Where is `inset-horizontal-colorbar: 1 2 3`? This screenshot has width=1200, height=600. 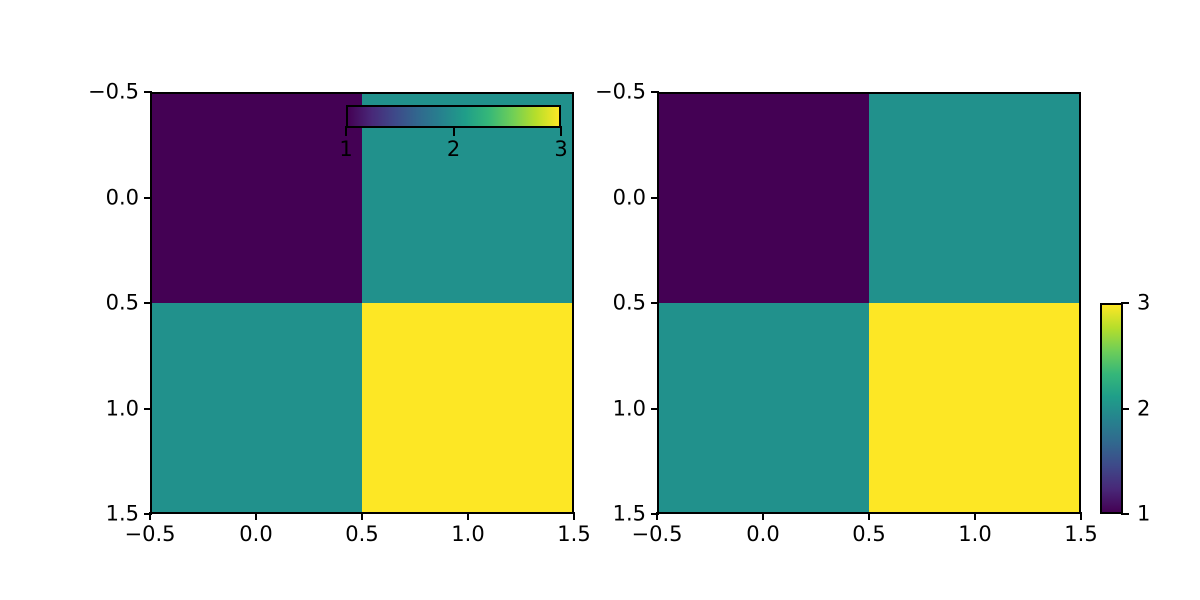 inset-horizontal-colorbar: 1 2 3 is located at coordinates (453, 132).